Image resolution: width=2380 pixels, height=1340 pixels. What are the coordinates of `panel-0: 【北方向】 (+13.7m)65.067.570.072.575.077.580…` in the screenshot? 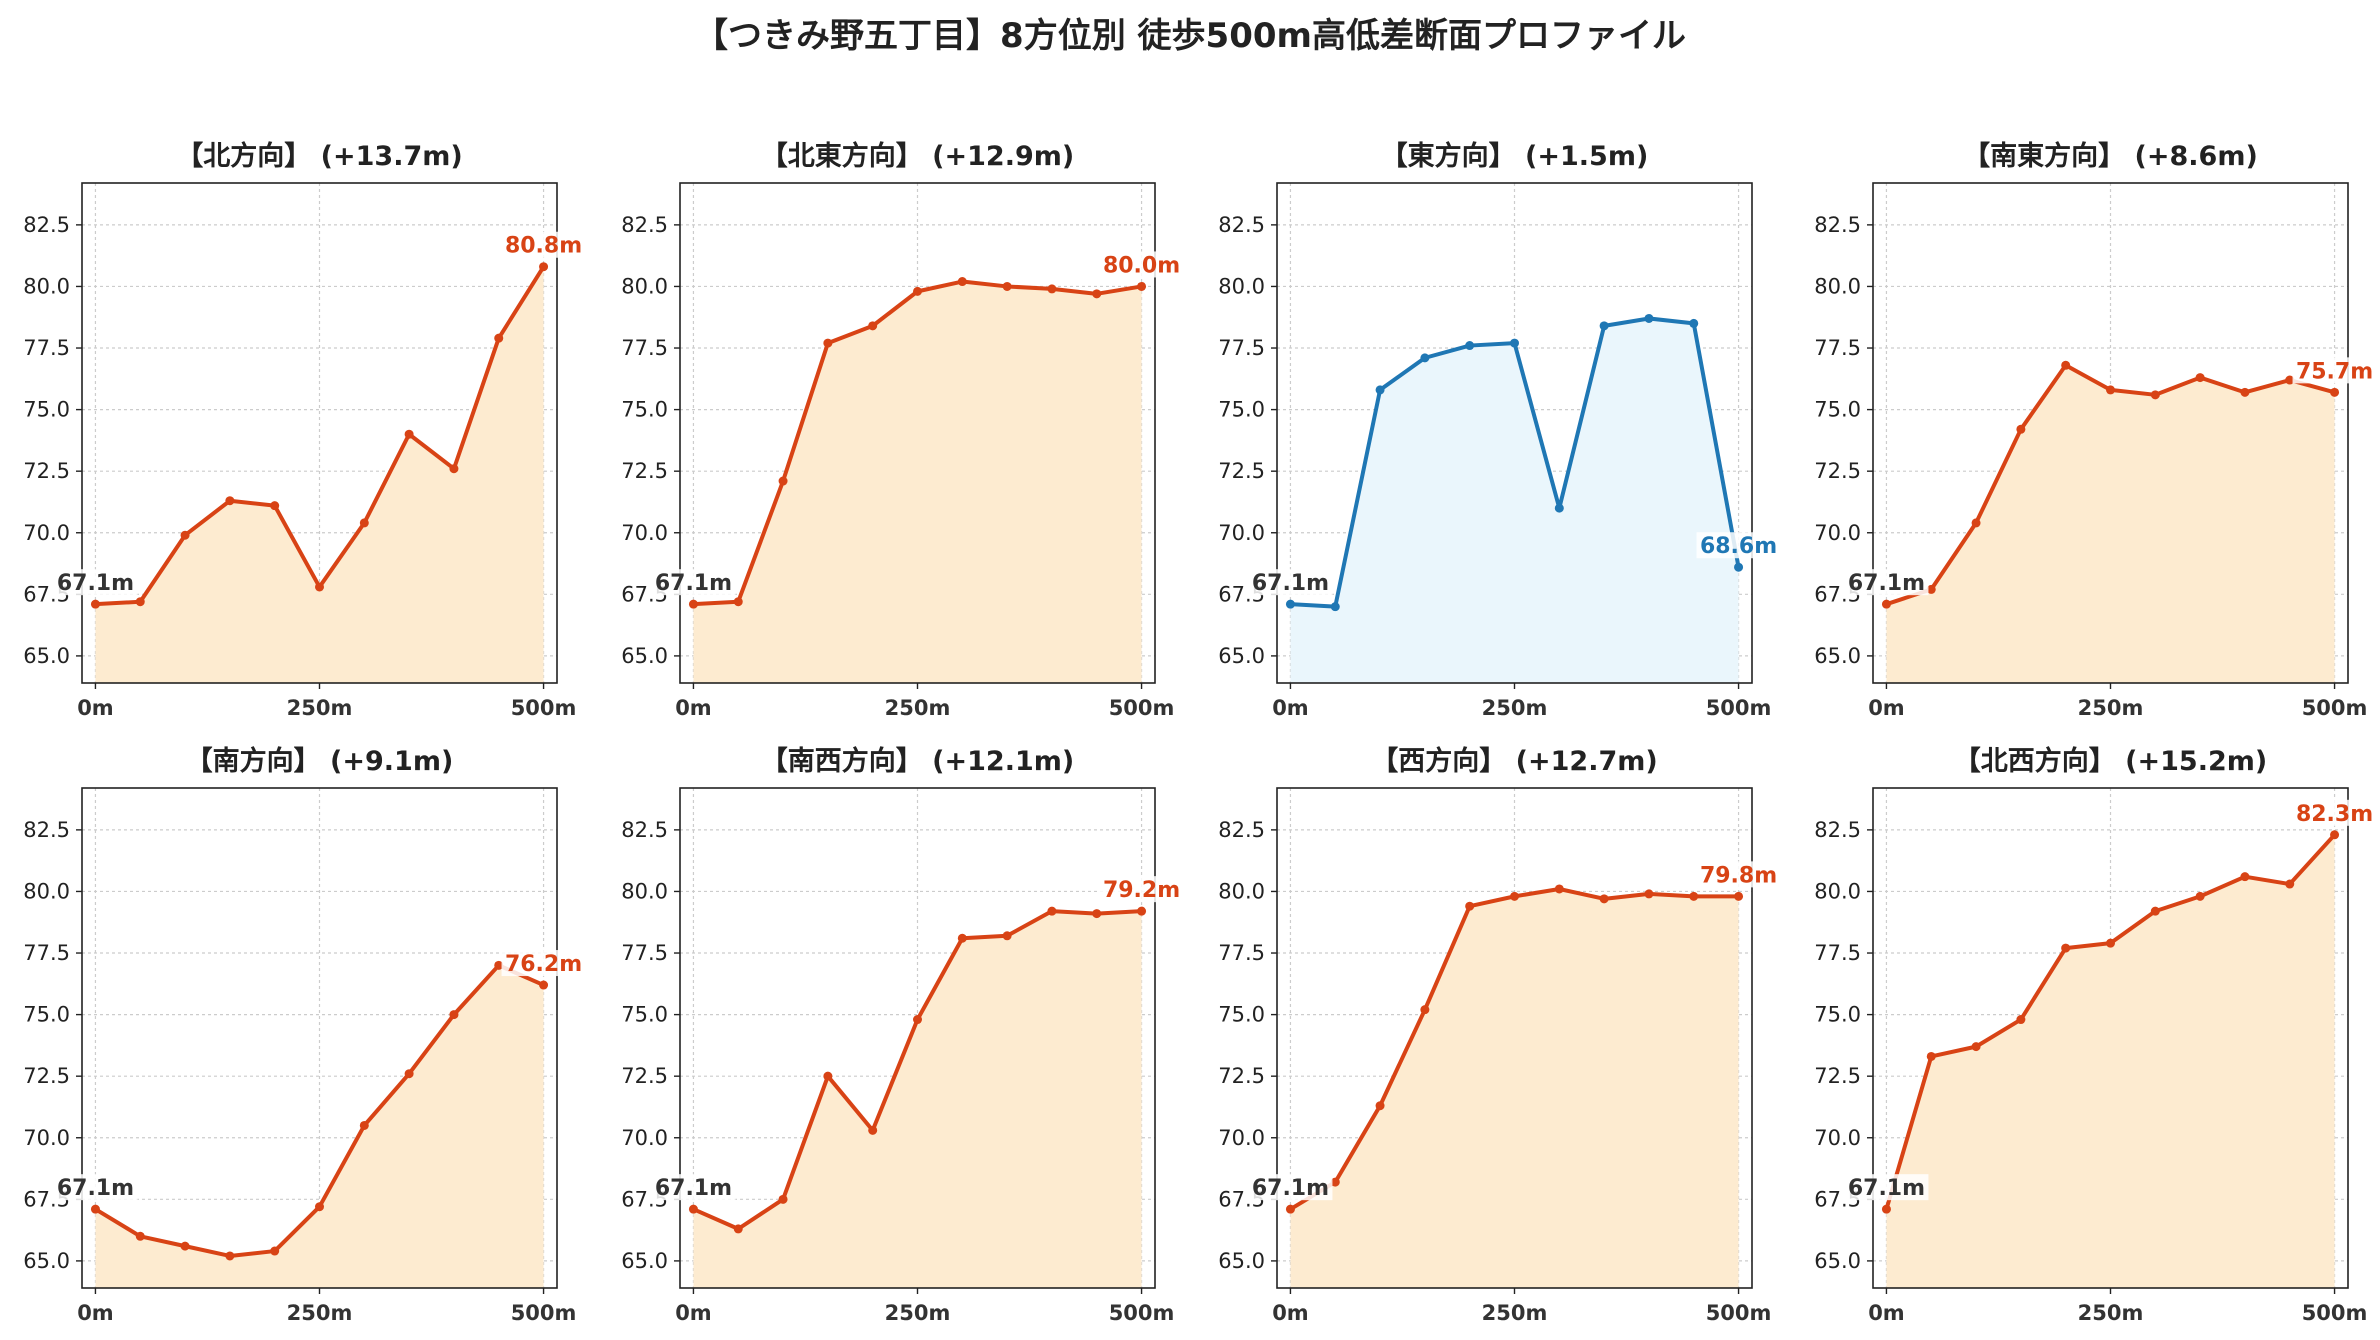 It's located at (304, 430).